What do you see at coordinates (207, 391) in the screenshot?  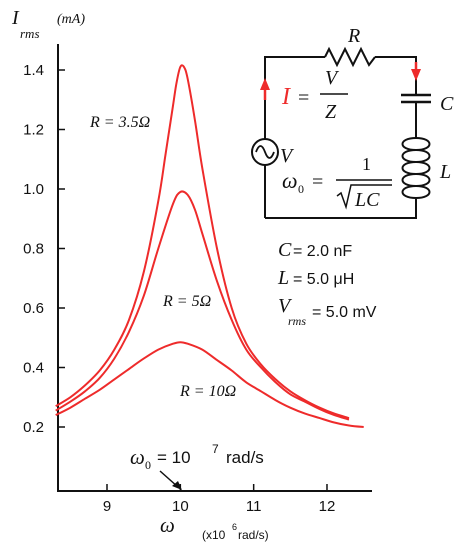 I see `label-r-10: R = 10Ω` at bounding box center [207, 391].